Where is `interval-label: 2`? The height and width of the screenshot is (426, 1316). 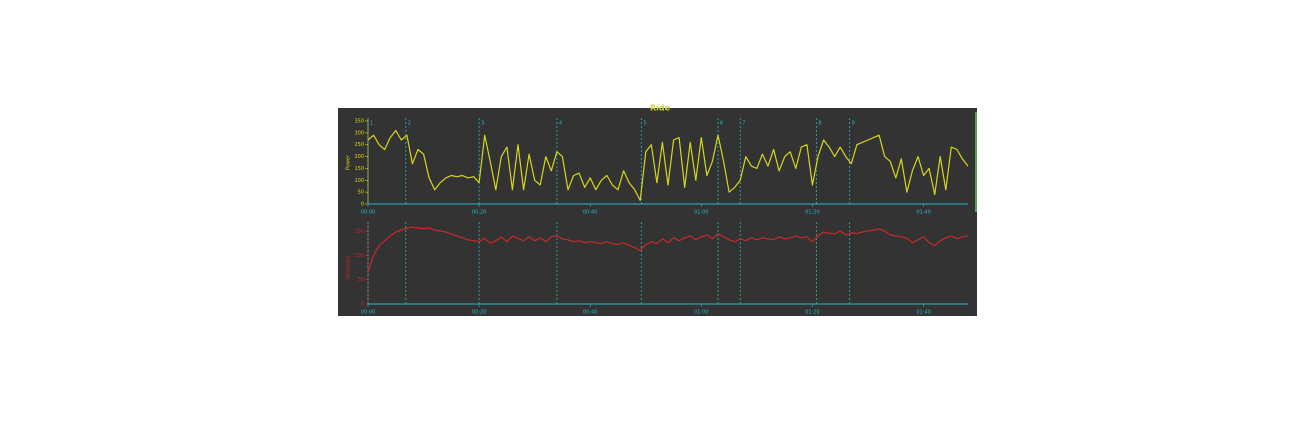
interval-label: 2 is located at coordinates (409, 124).